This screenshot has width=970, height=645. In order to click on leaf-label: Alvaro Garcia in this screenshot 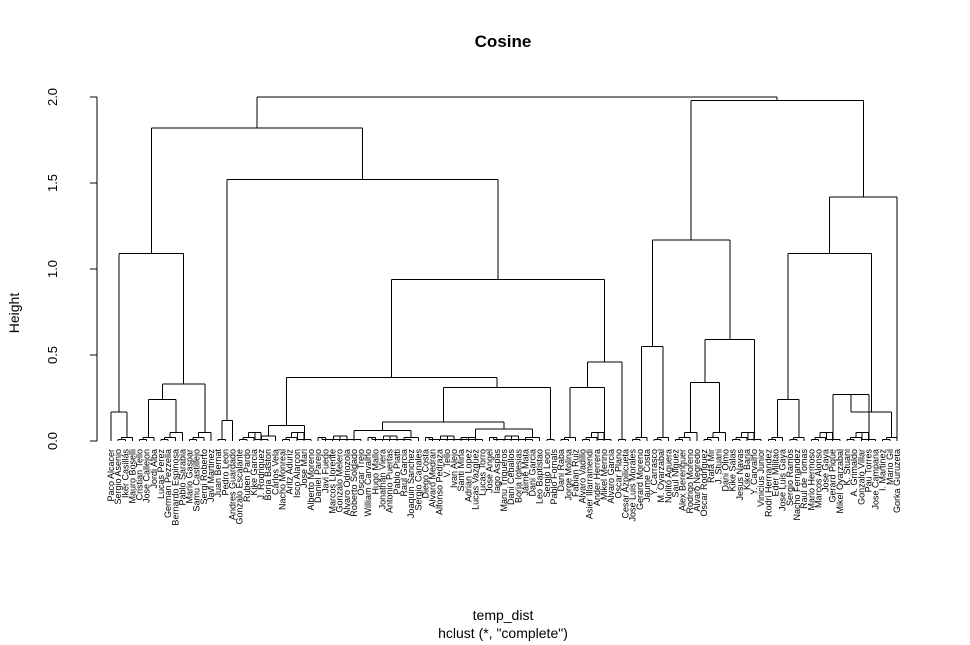, I will do `click(611, 476)`.